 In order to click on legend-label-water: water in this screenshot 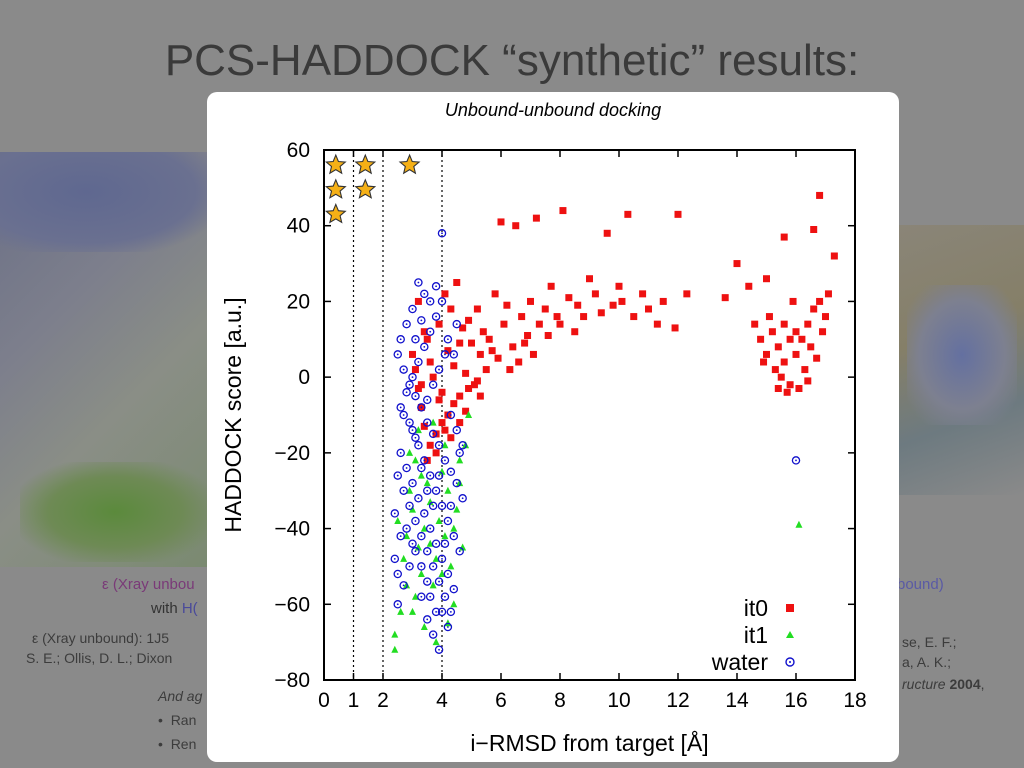, I will do `click(740, 662)`.